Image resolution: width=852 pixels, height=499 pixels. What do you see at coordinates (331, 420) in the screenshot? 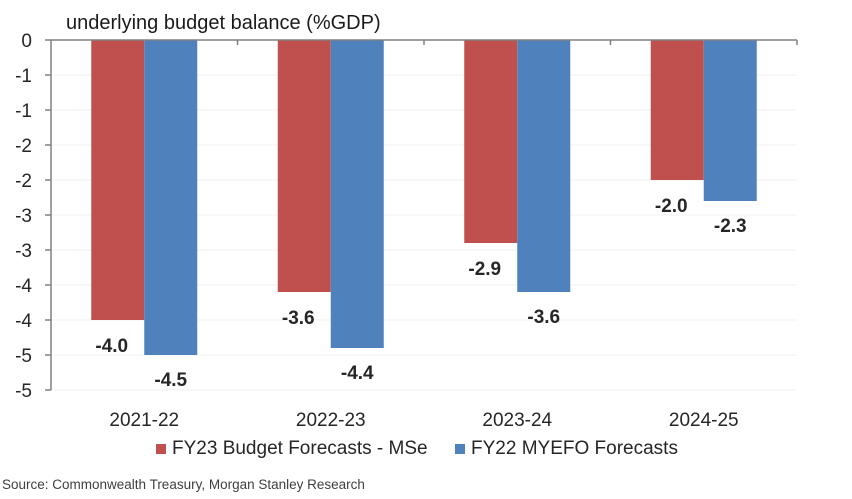
I see `x-tick-label: 2022-23` at bounding box center [331, 420].